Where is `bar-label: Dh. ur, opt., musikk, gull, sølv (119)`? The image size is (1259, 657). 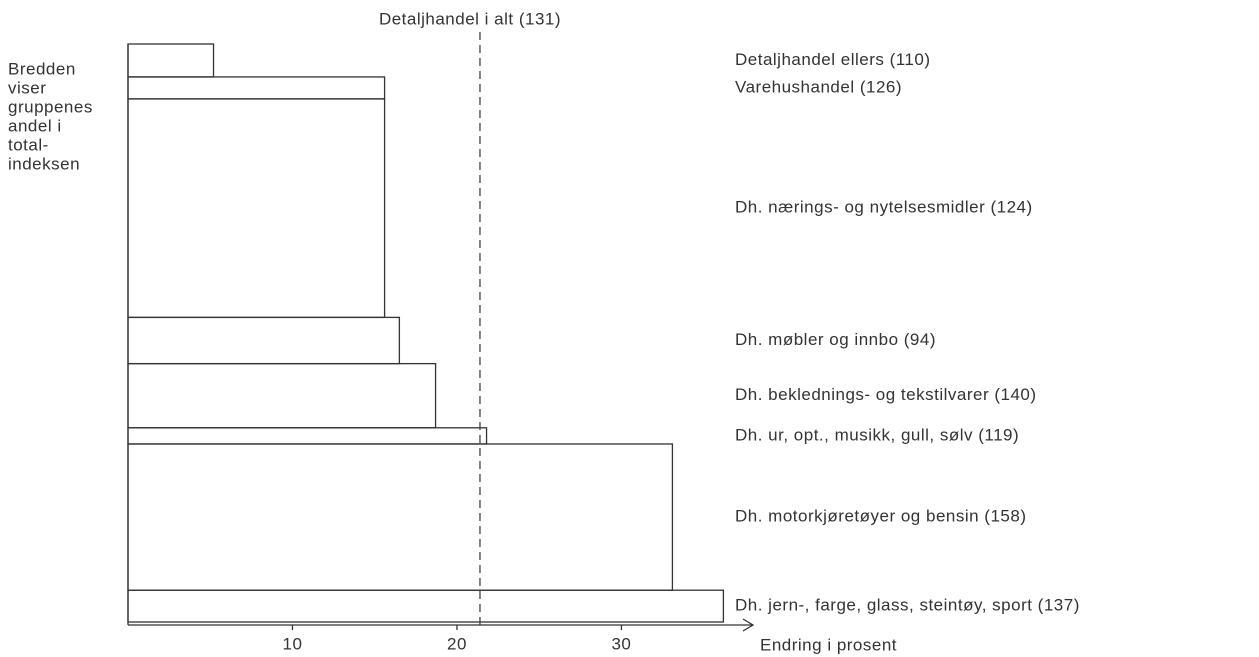 bar-label: Dh. ur, opt., musikk, gull, sølv (119) is located at coordinates (877, 434).